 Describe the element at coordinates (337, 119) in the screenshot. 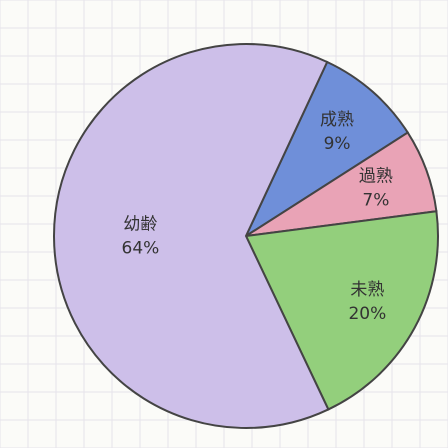

I see `slice-label: 成熟` at that location.